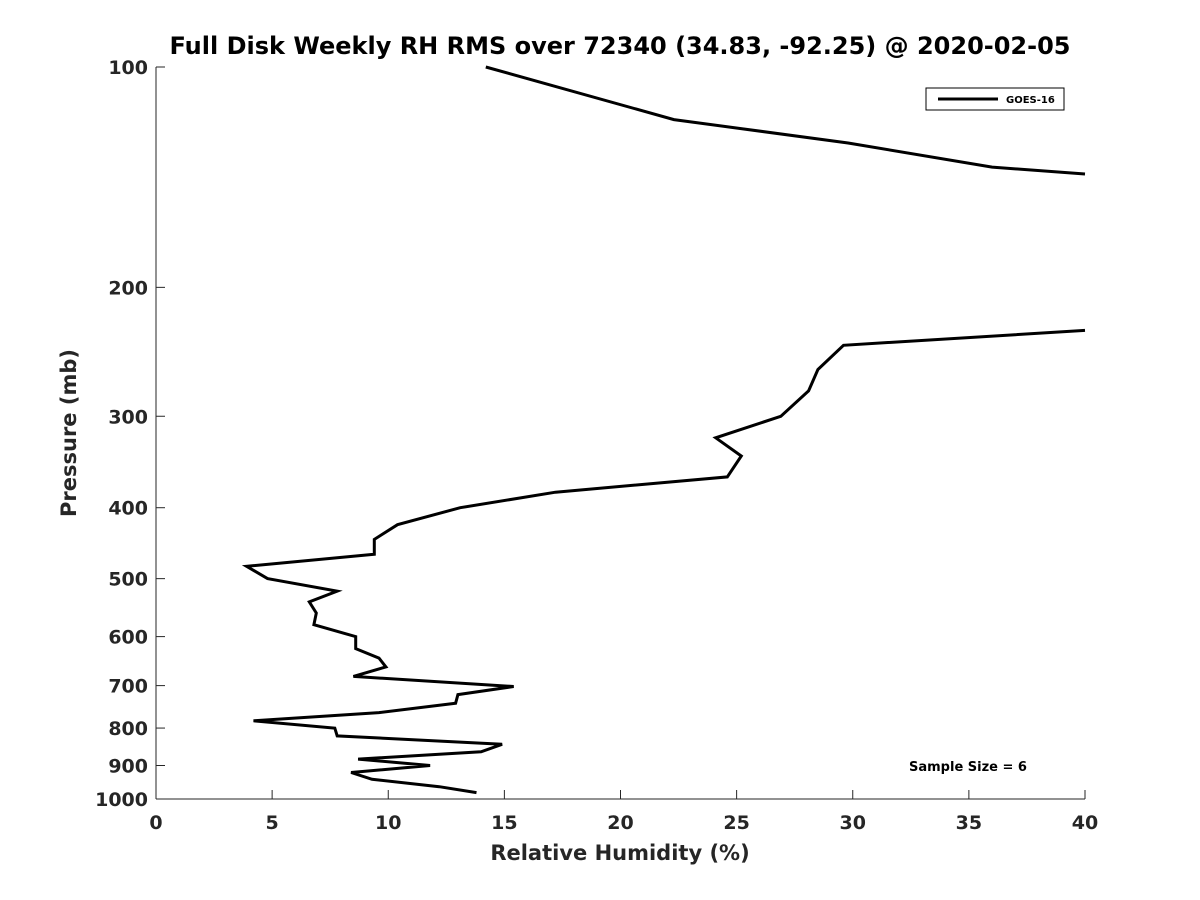 This screenshot has height=900, width=1200. What do you see at coordinates (969, 823) in the screenshot?
I see `x-tick-label: 35` at bounding box center [969, 823].